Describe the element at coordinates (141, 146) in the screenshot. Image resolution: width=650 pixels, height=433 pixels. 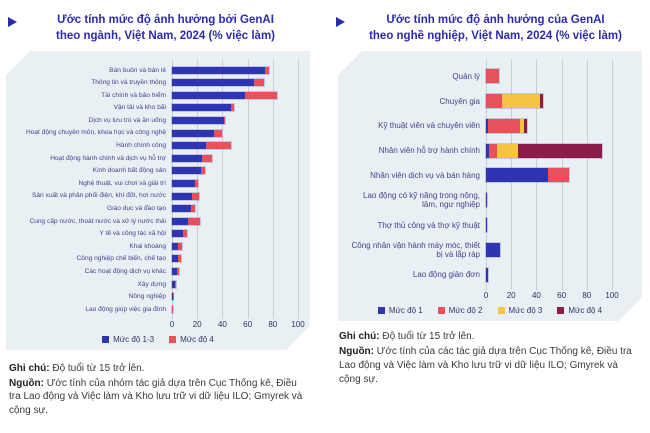
I see `category-label: Hành chính công` at that location.